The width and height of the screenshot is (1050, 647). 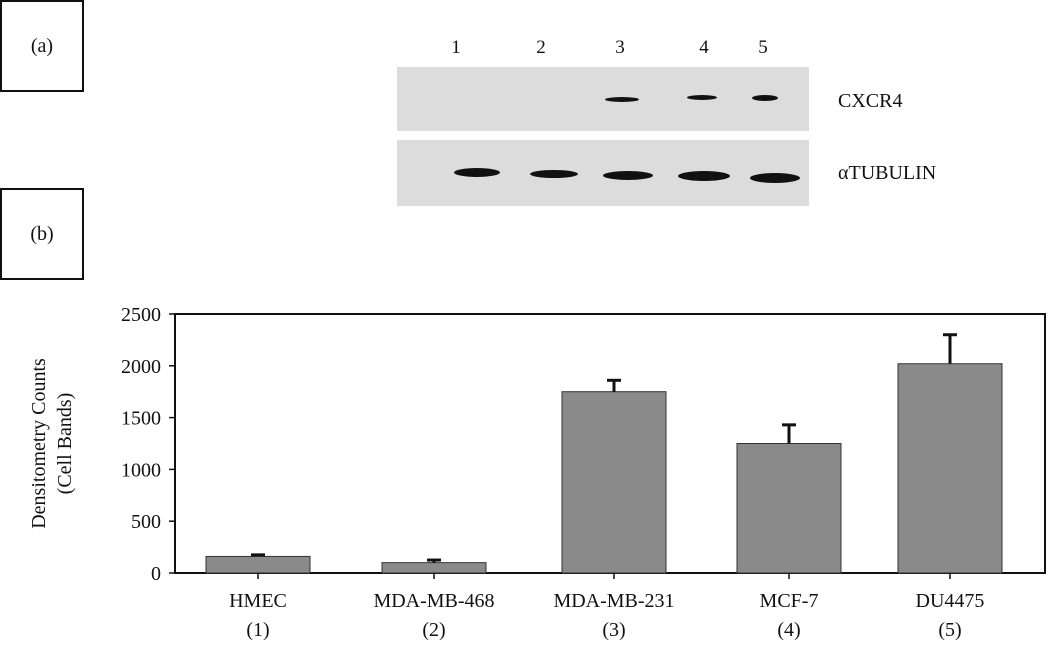 I want to click on y-tick-label-2: 1000, so click(x=141, y=470).